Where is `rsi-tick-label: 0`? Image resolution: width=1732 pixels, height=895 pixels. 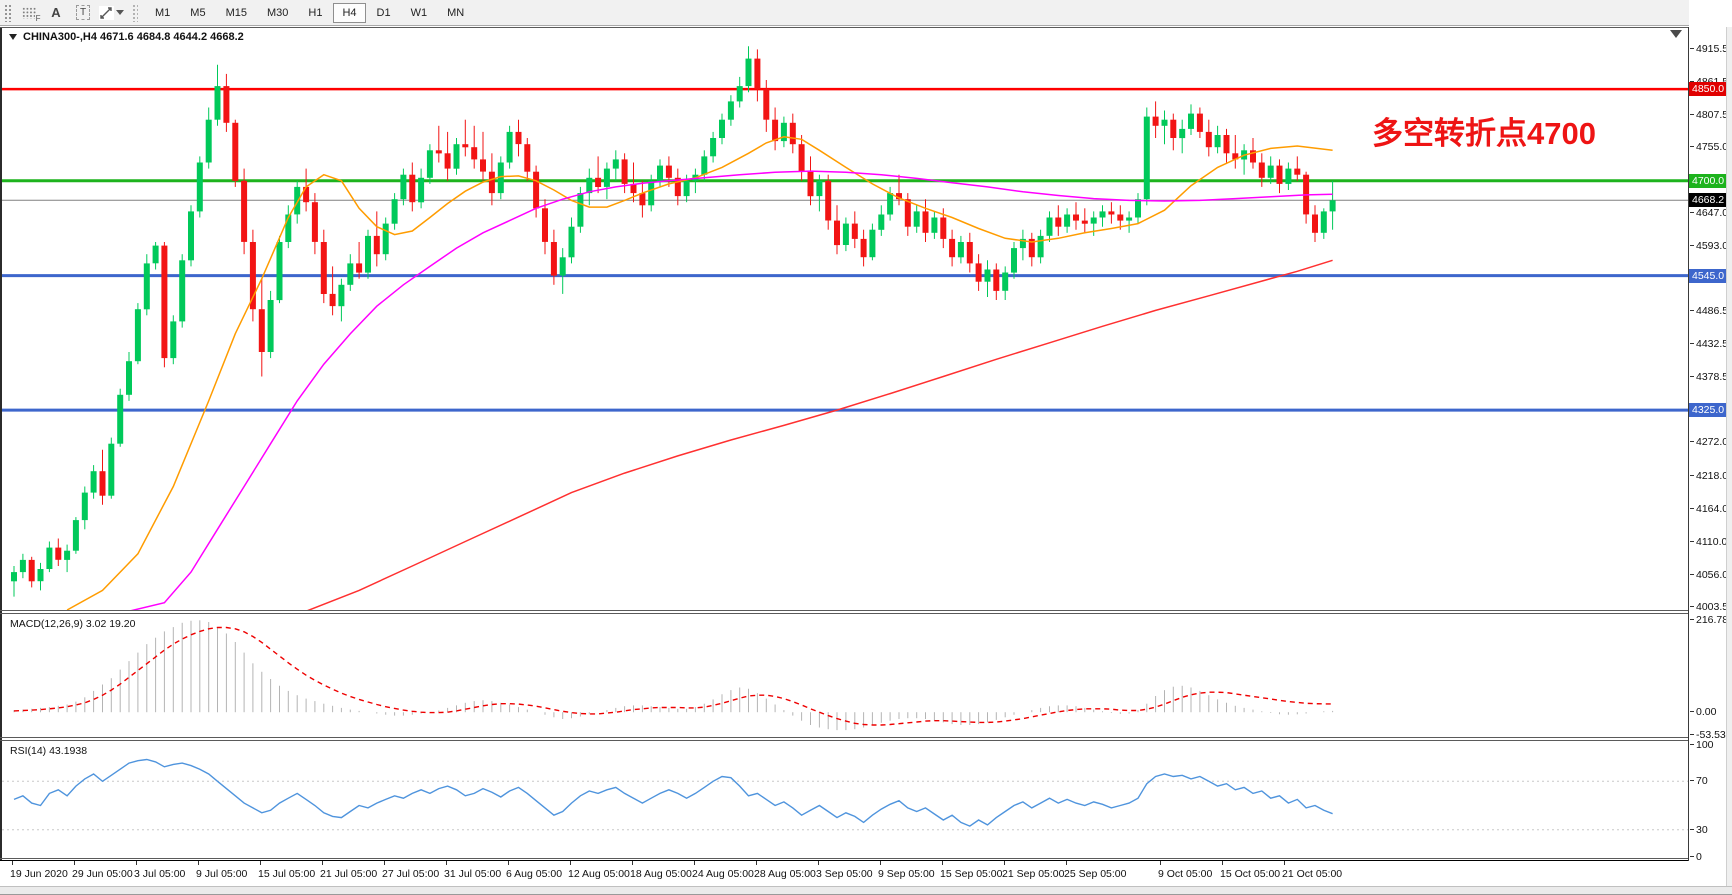
rsi-tick-label: 0 is located at coordinates (1696, 857).